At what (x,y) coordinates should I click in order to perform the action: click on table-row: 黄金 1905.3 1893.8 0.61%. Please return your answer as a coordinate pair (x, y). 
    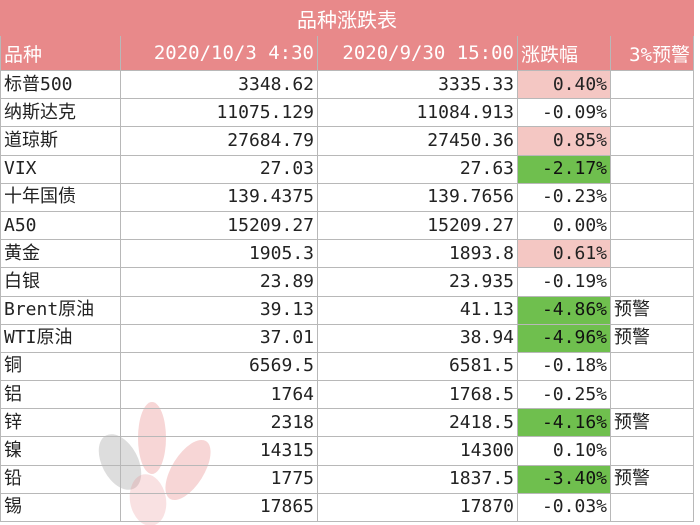
    Looking at the image, I should click on (347, 254).